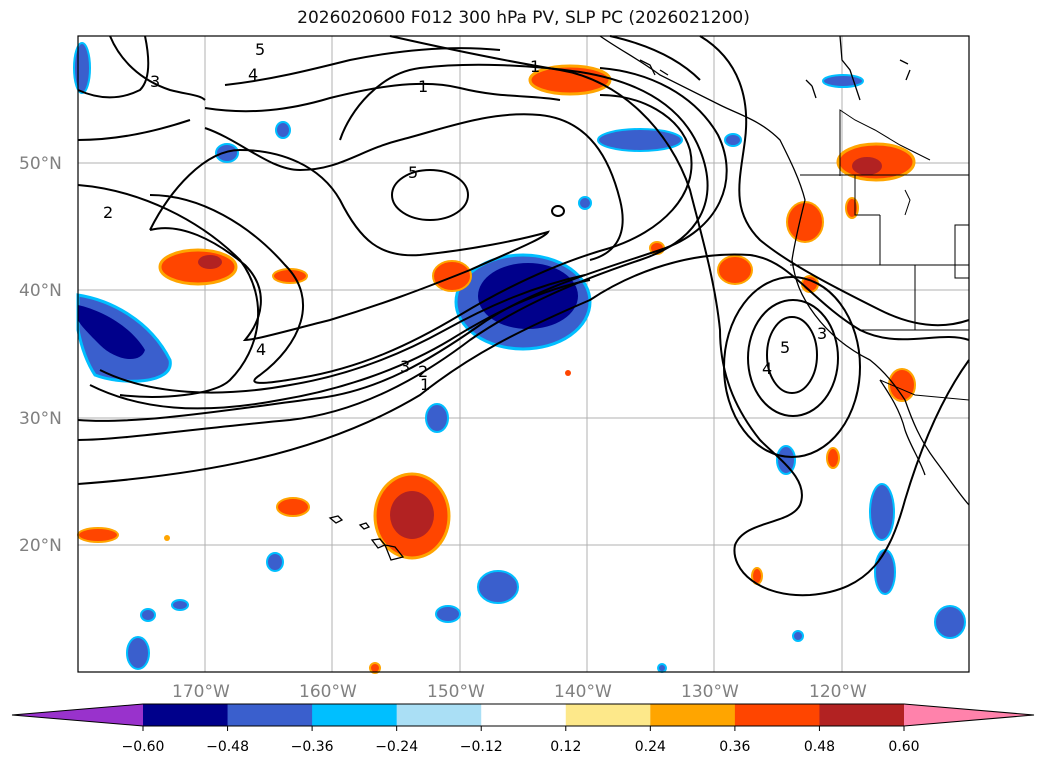 This screenshot has width=1047, height=765. Describe the element at coordinates (456, 692) in the screenshot. I see `lon-label: 150°W` at that location.